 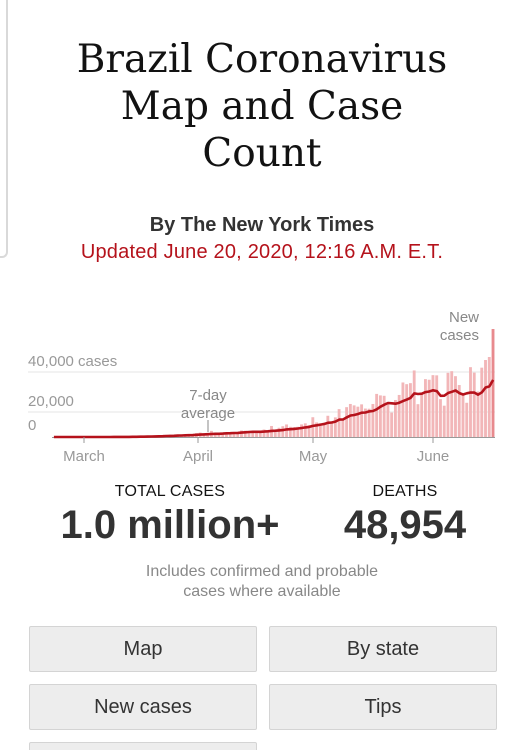 What do you see at coordinates (262, 252) in the screenshot?
I see `updated-timestamp: Updated June 20, 2020, 12:16 A.M. E.T.` at bounding box center [262, 252].